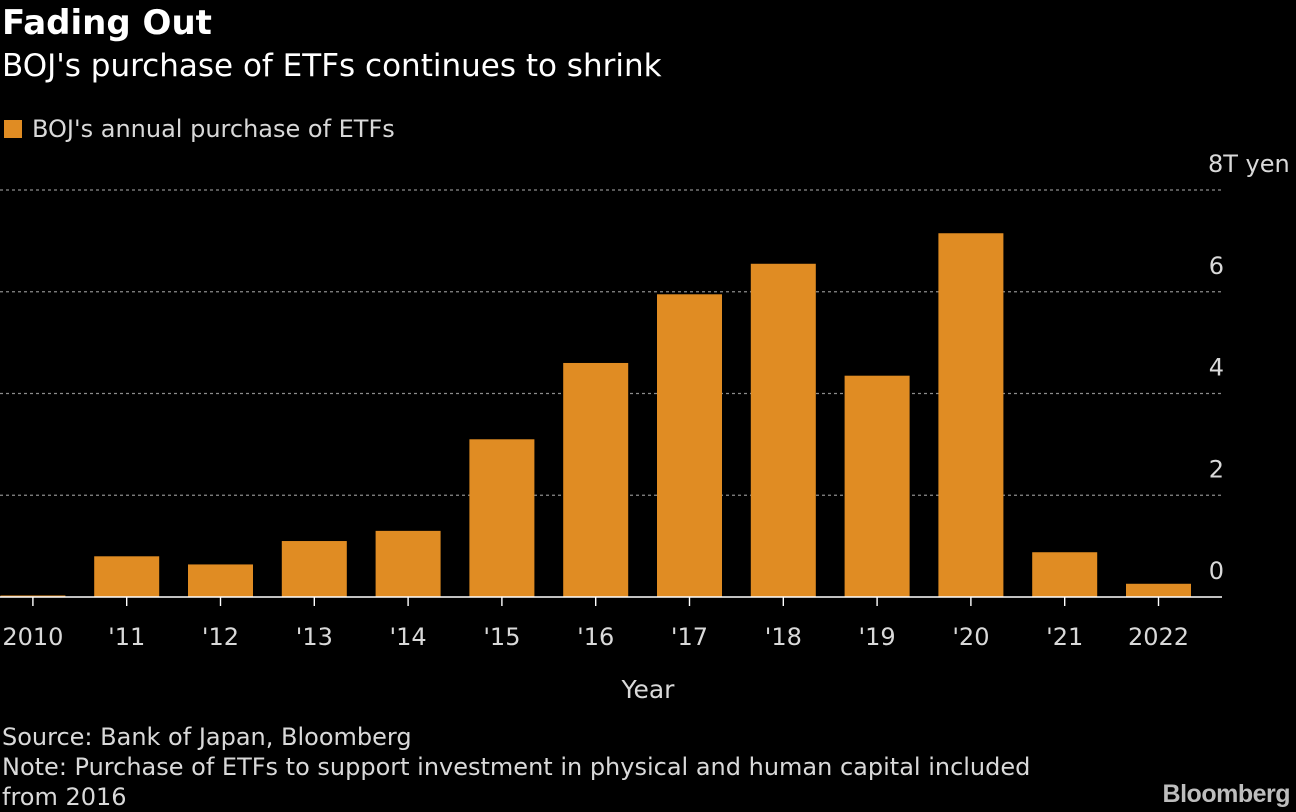  What do you see at coordinates (648, 689) in the screenshot?
I see `x-axis-title: Year` at bounding box center [648, 689].